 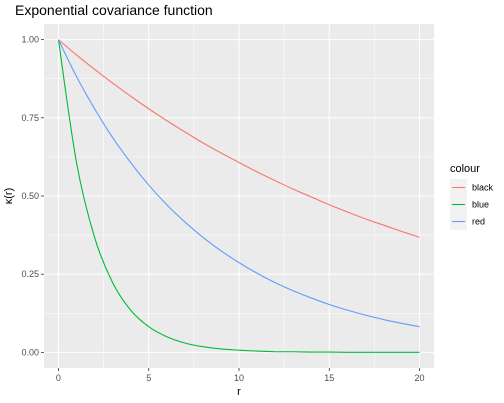 What do you see at coordinates (114, 10) in the screenshot?
I see `chart-title: Exponential covariance function` at bounding box center [114, 10].